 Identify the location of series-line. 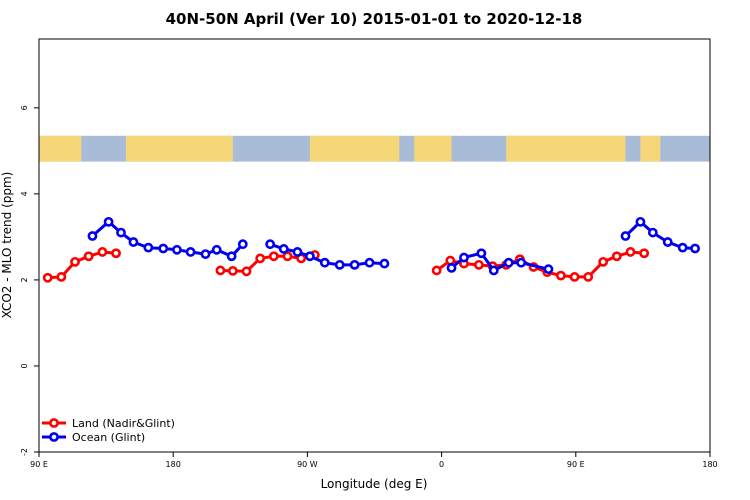
(540, 264).